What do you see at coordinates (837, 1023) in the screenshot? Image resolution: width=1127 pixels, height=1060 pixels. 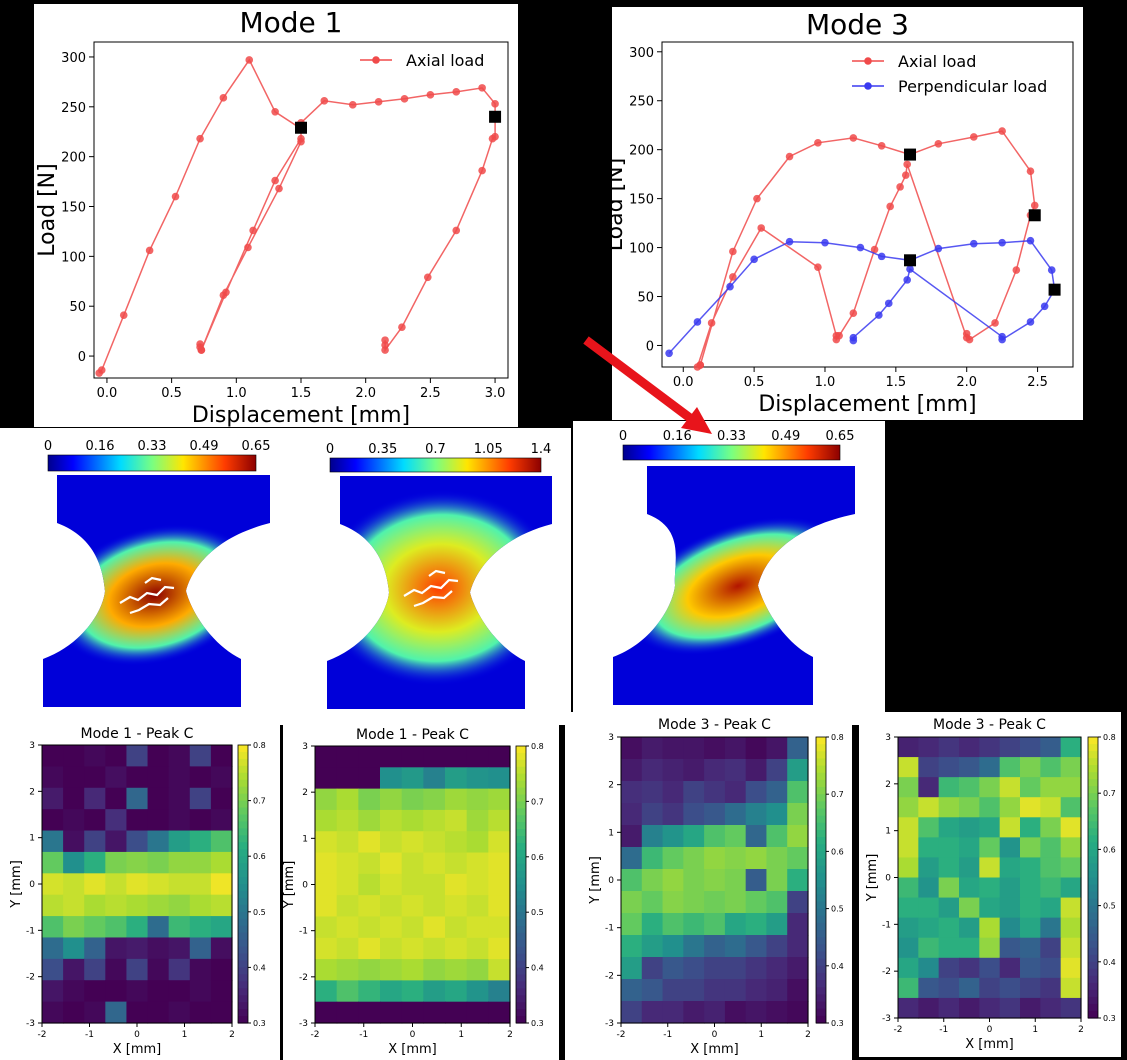 I see `colorbar-tick-label: 0.3` at bounding box center [837, 1023].